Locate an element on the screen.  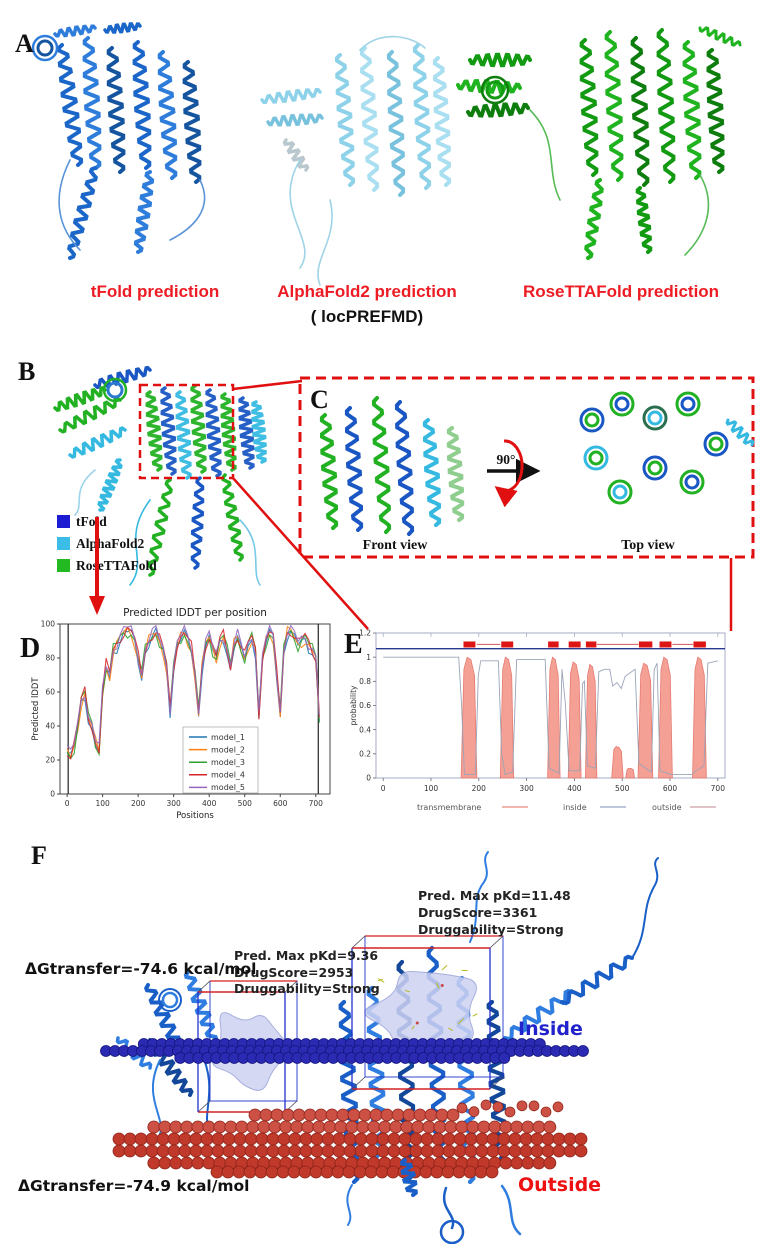
pocket1-line2: DrugScore=2953 is located at coordinates (293, 972).